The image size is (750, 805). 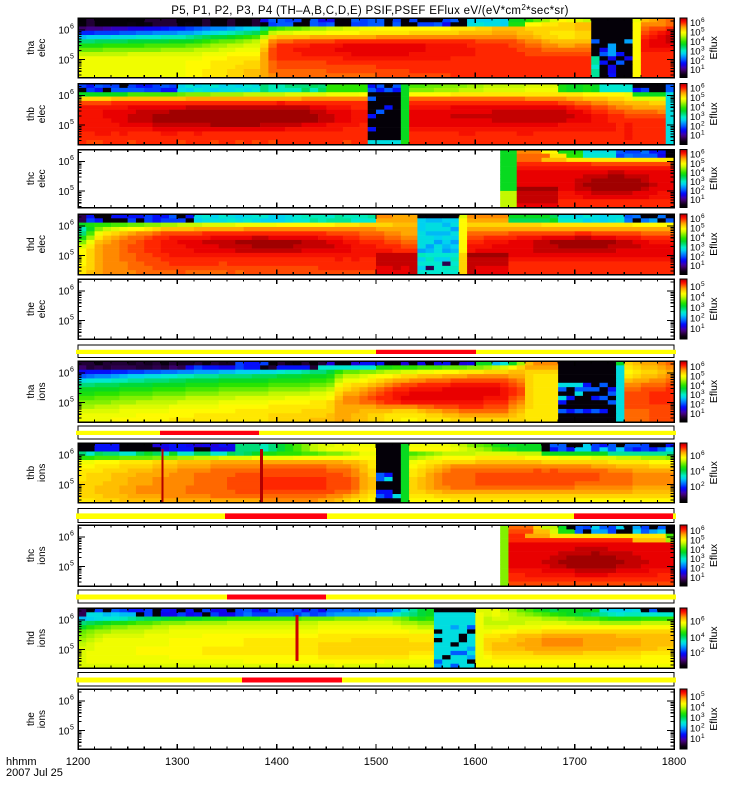 I want to click on svg-text: thc, so click(x=31, y=555).